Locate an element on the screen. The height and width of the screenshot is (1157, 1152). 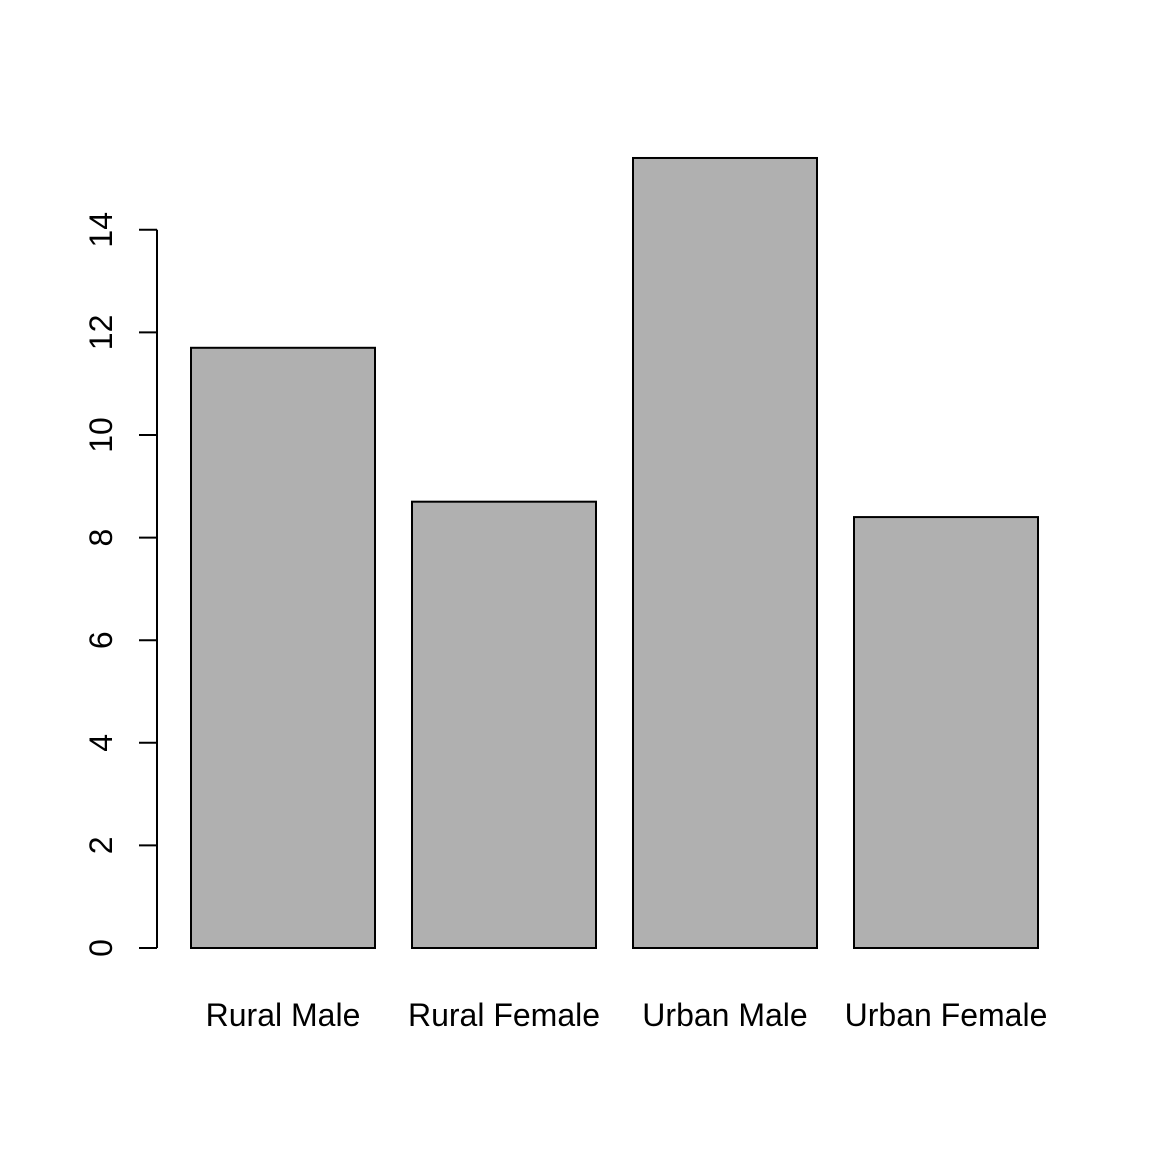
bar-rural-female is located at coordinates (504, 724).